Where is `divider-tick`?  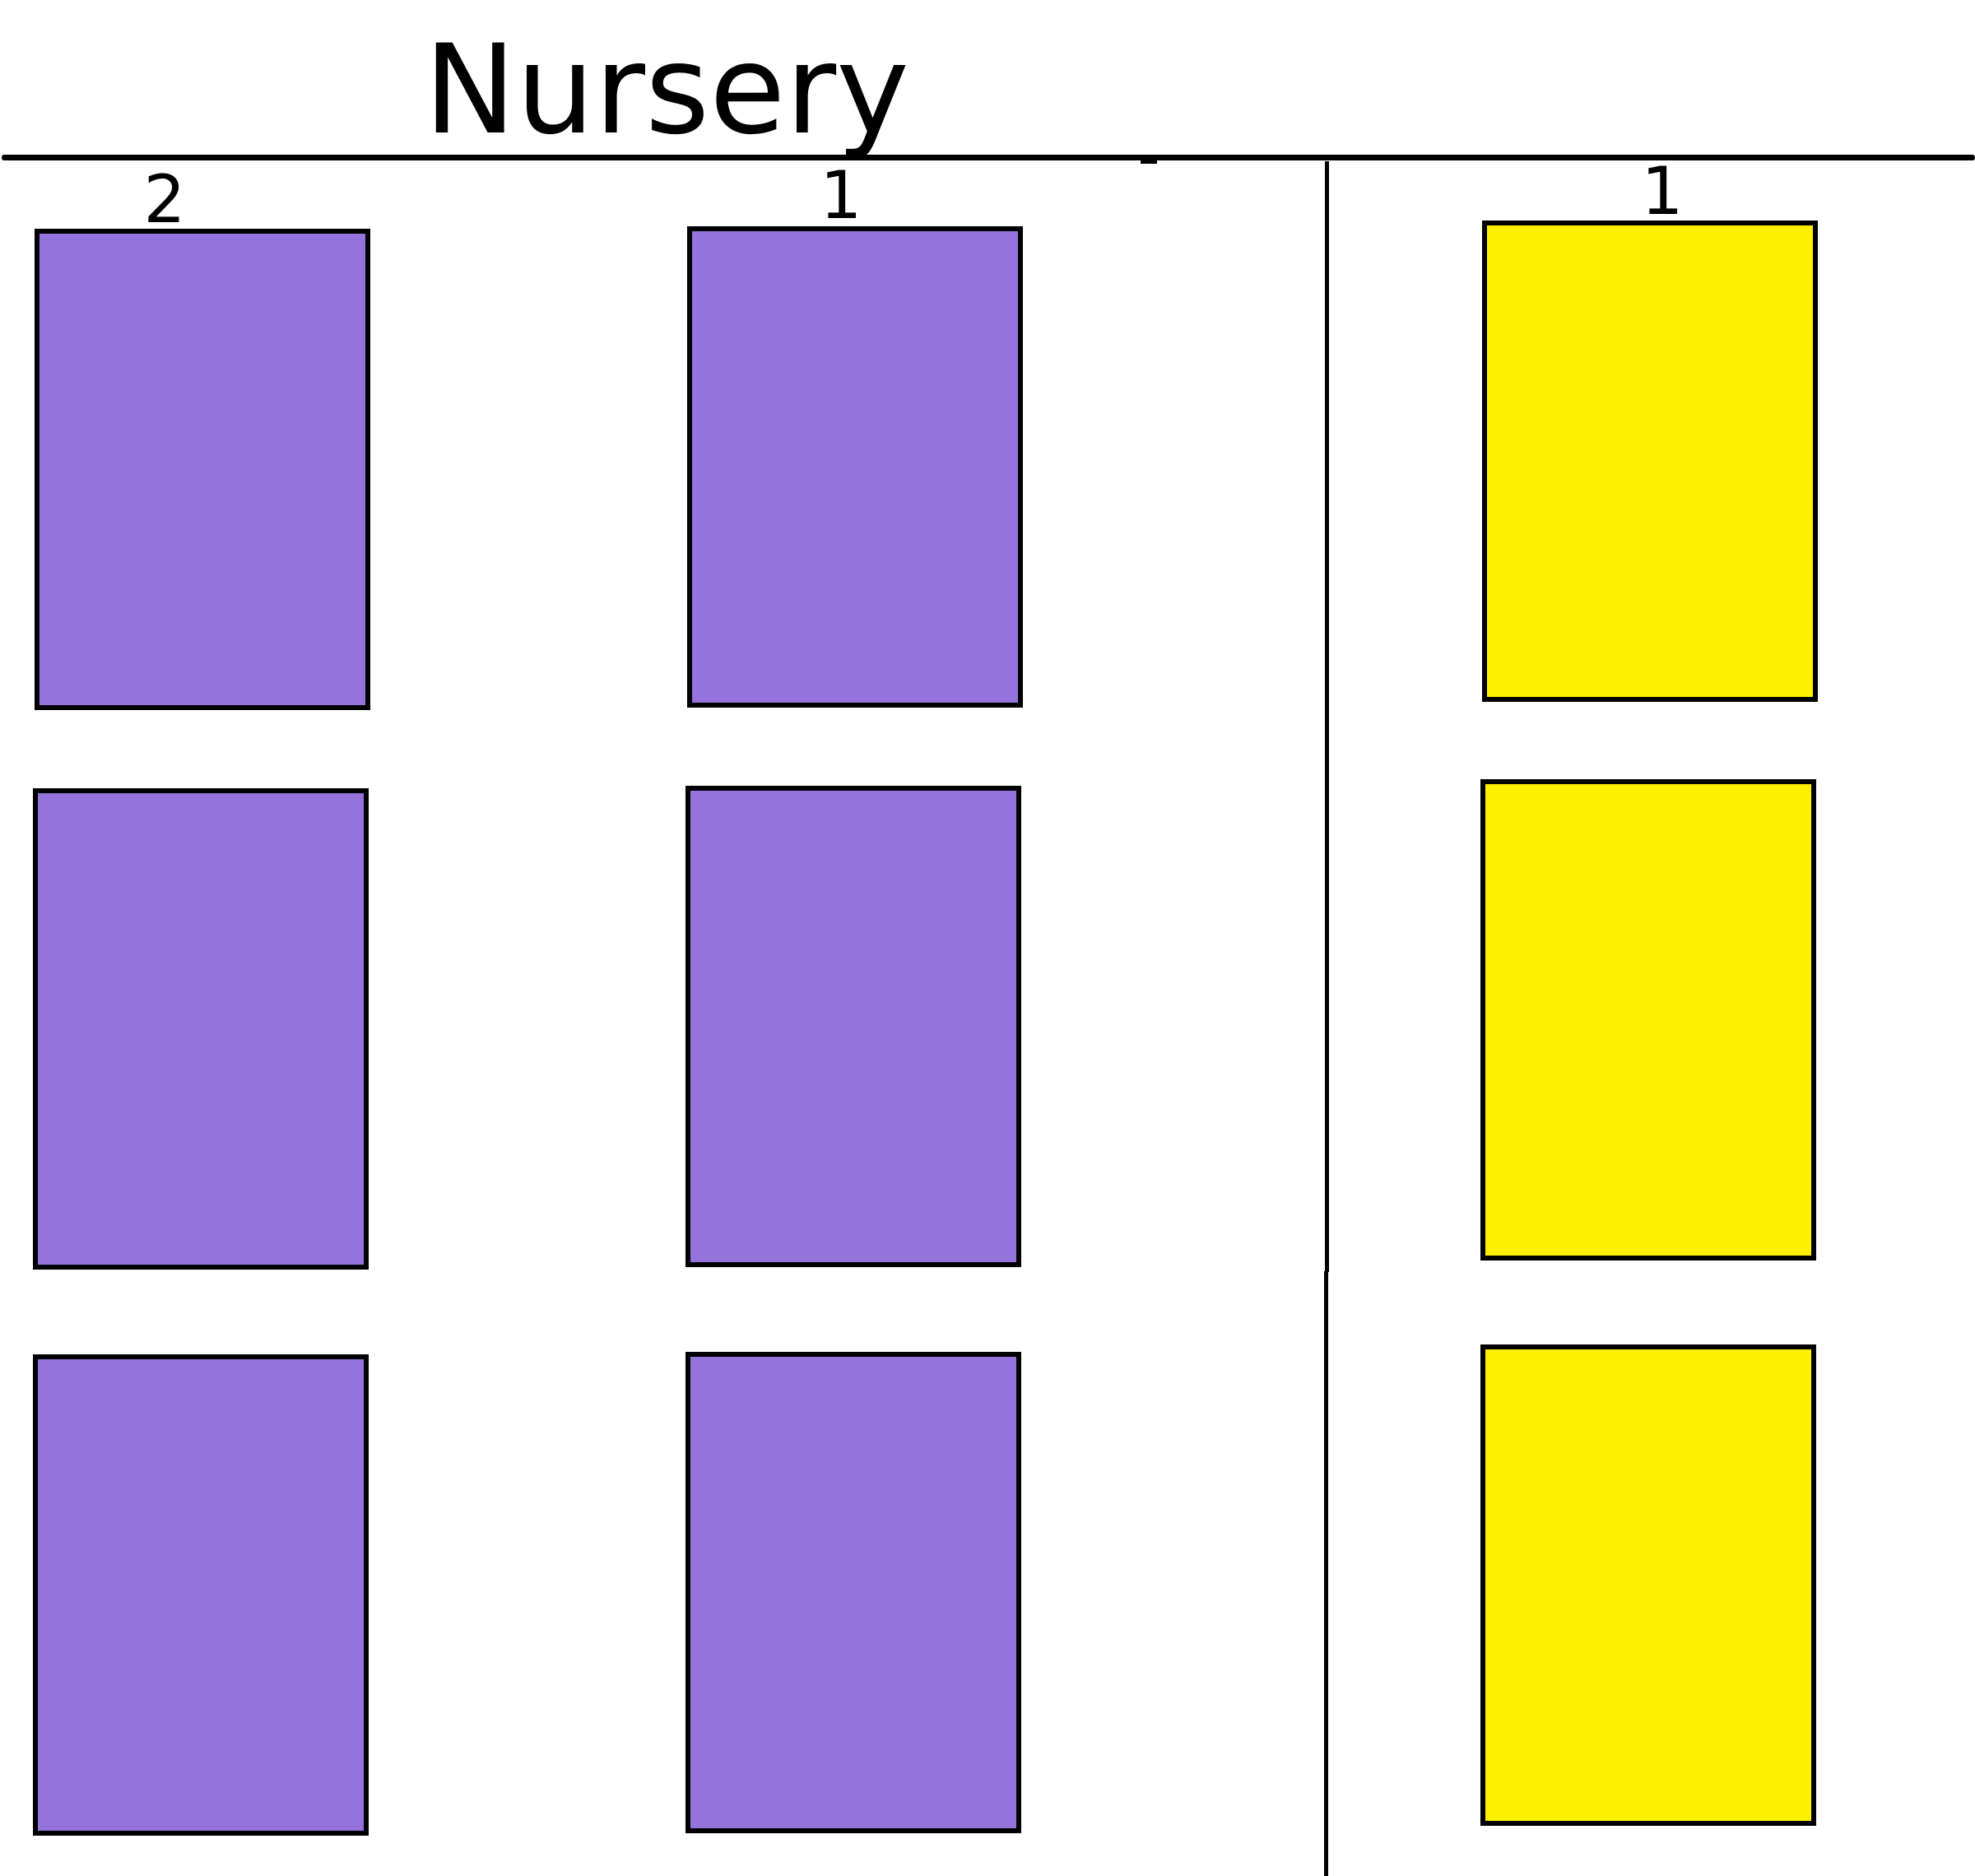 divider-tick is located at coordinates (1149, 159).